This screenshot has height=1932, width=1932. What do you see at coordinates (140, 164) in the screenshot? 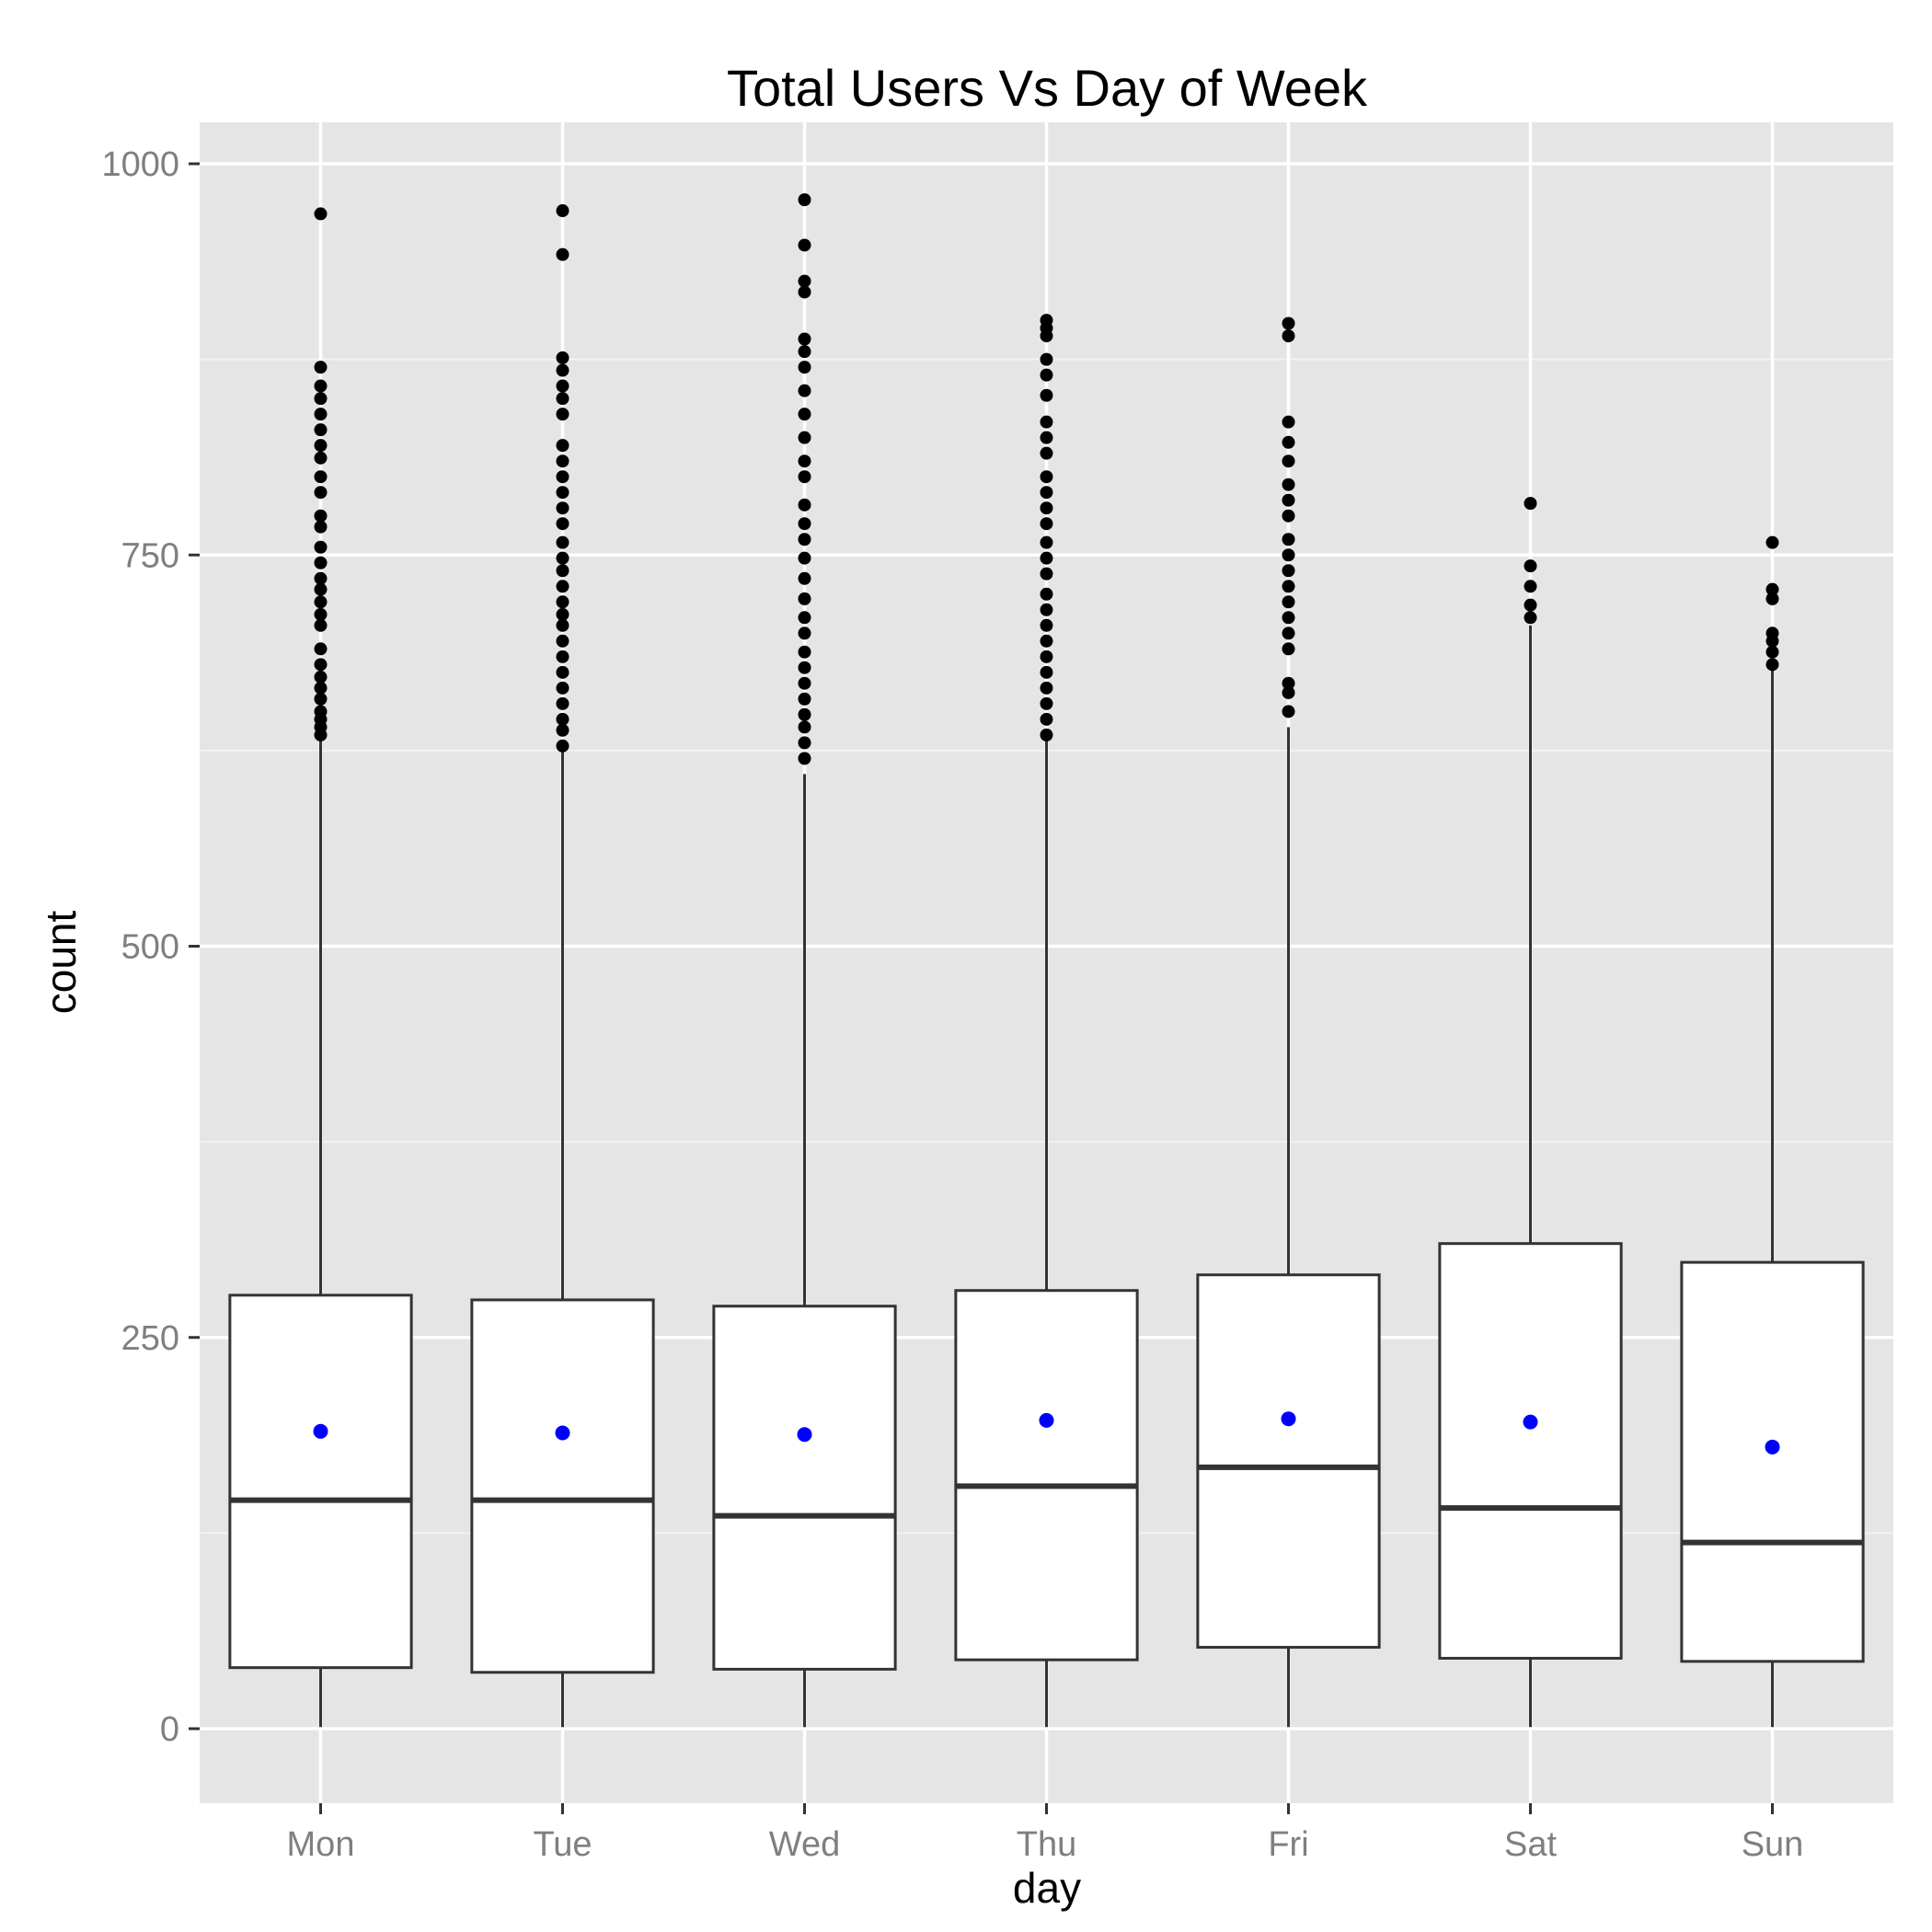
I see `y-tick-label: 1000` at bounding box center [140, 164].